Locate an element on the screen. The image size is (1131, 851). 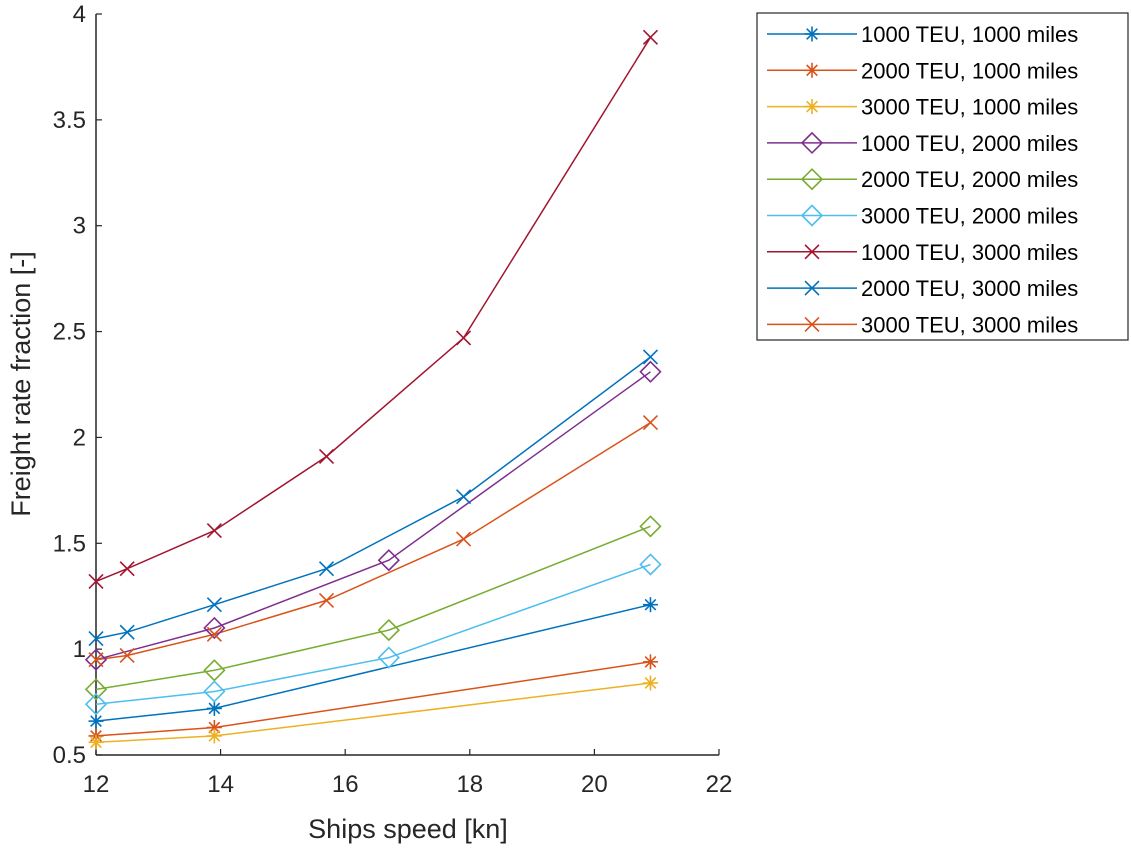
legend-label: 3000 TEU, 1000 miles is located at coordinates (969, 107).